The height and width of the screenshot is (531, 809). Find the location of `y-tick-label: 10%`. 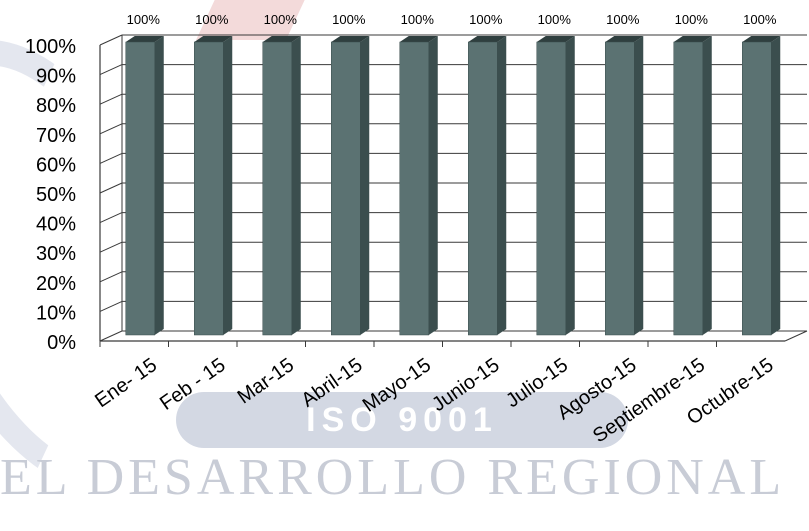

y-tick-label: 10% is located at coordinates (56, 313).